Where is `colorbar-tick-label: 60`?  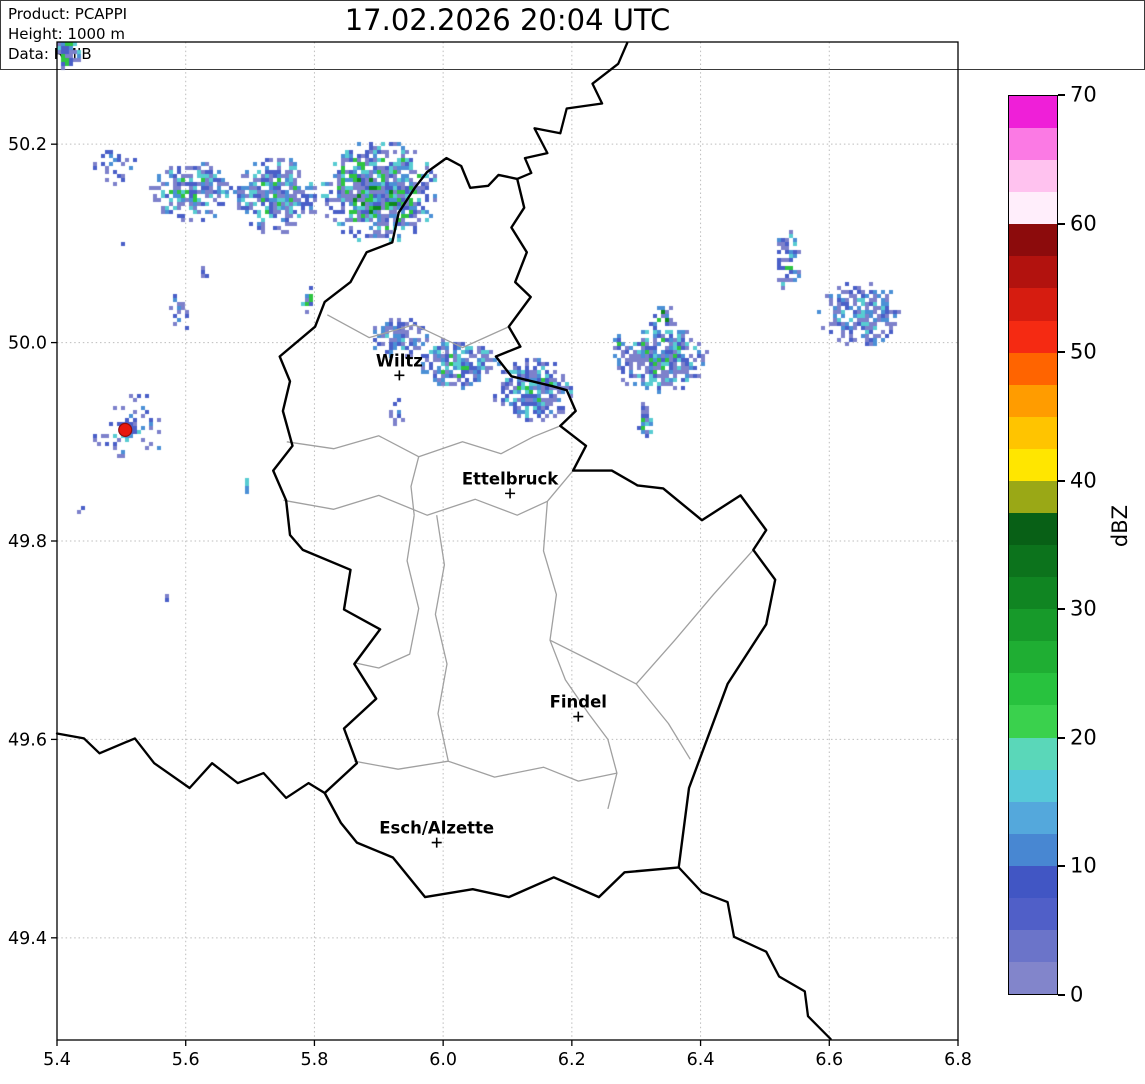
colorbar-tick-label: 60 is located at coordinates (1083, 223).